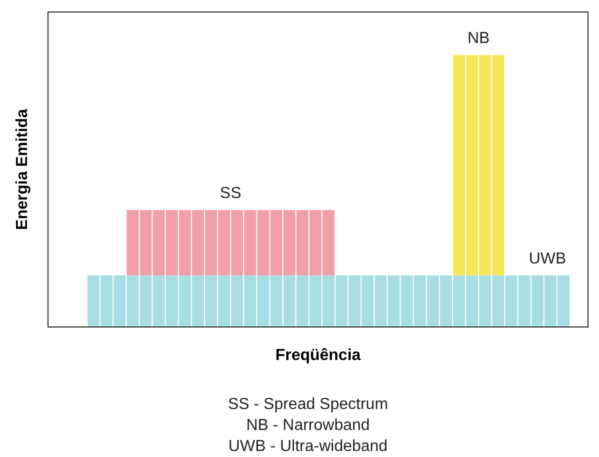 This screenshot has height=457, width=599. I want to click on text: UWB - Ultra-wideband, so click(308, 446).